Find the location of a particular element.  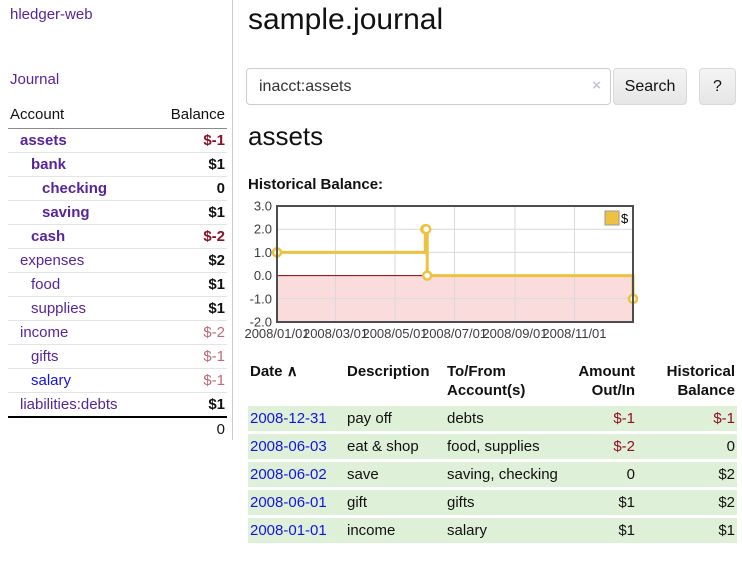

account-total-balance: 0 is located at coordinates (189, 428).